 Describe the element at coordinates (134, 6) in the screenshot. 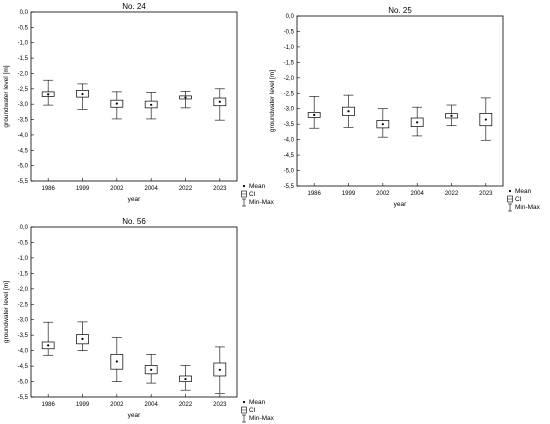

I see `chart-title: No. 24` at that location.